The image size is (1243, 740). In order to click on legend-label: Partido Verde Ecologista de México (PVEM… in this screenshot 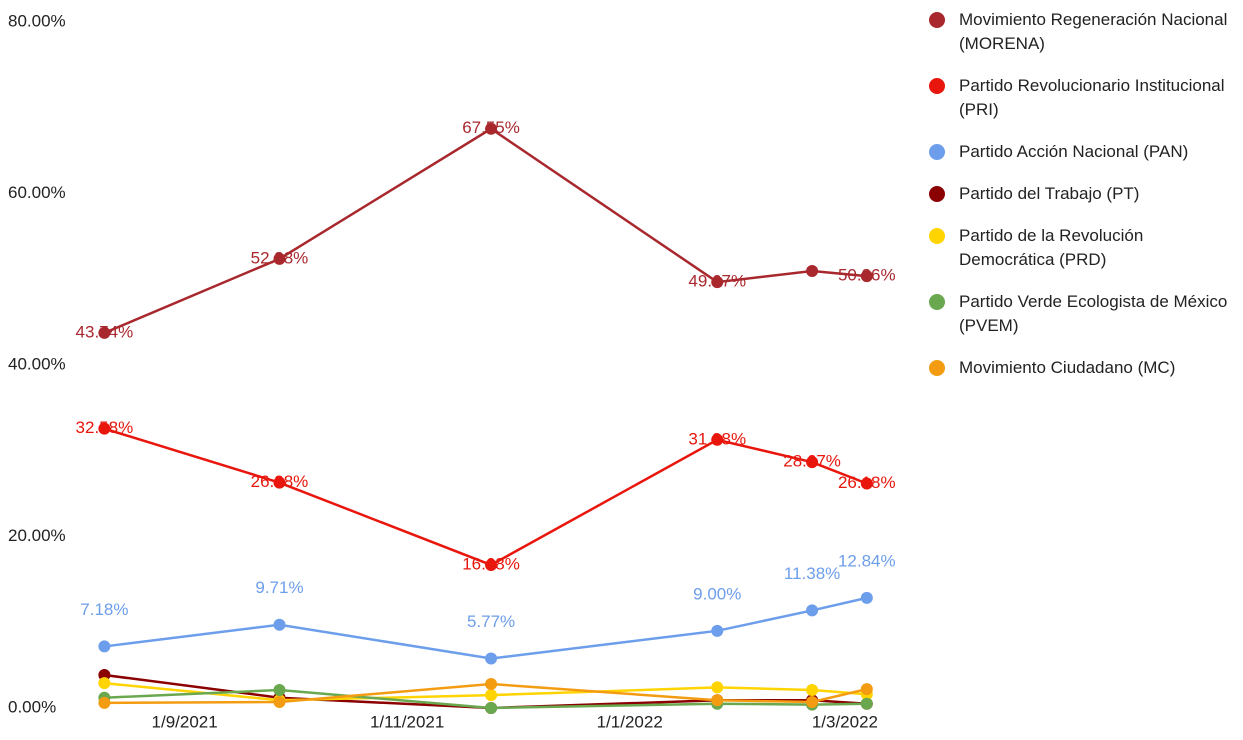, I will do `click(1093, 313)`.